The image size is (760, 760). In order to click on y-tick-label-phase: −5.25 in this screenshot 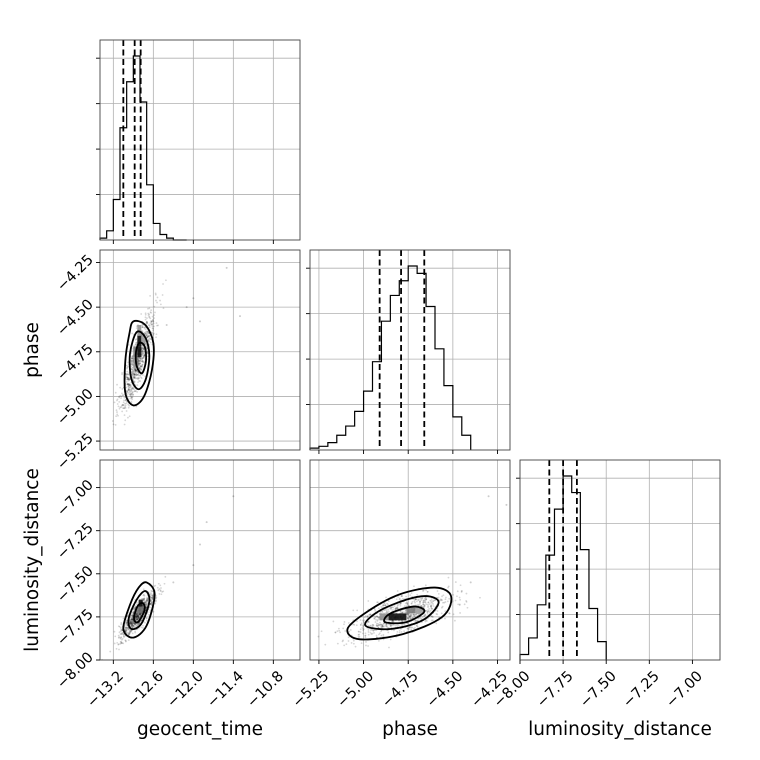, I will do `click(75, 452)`.